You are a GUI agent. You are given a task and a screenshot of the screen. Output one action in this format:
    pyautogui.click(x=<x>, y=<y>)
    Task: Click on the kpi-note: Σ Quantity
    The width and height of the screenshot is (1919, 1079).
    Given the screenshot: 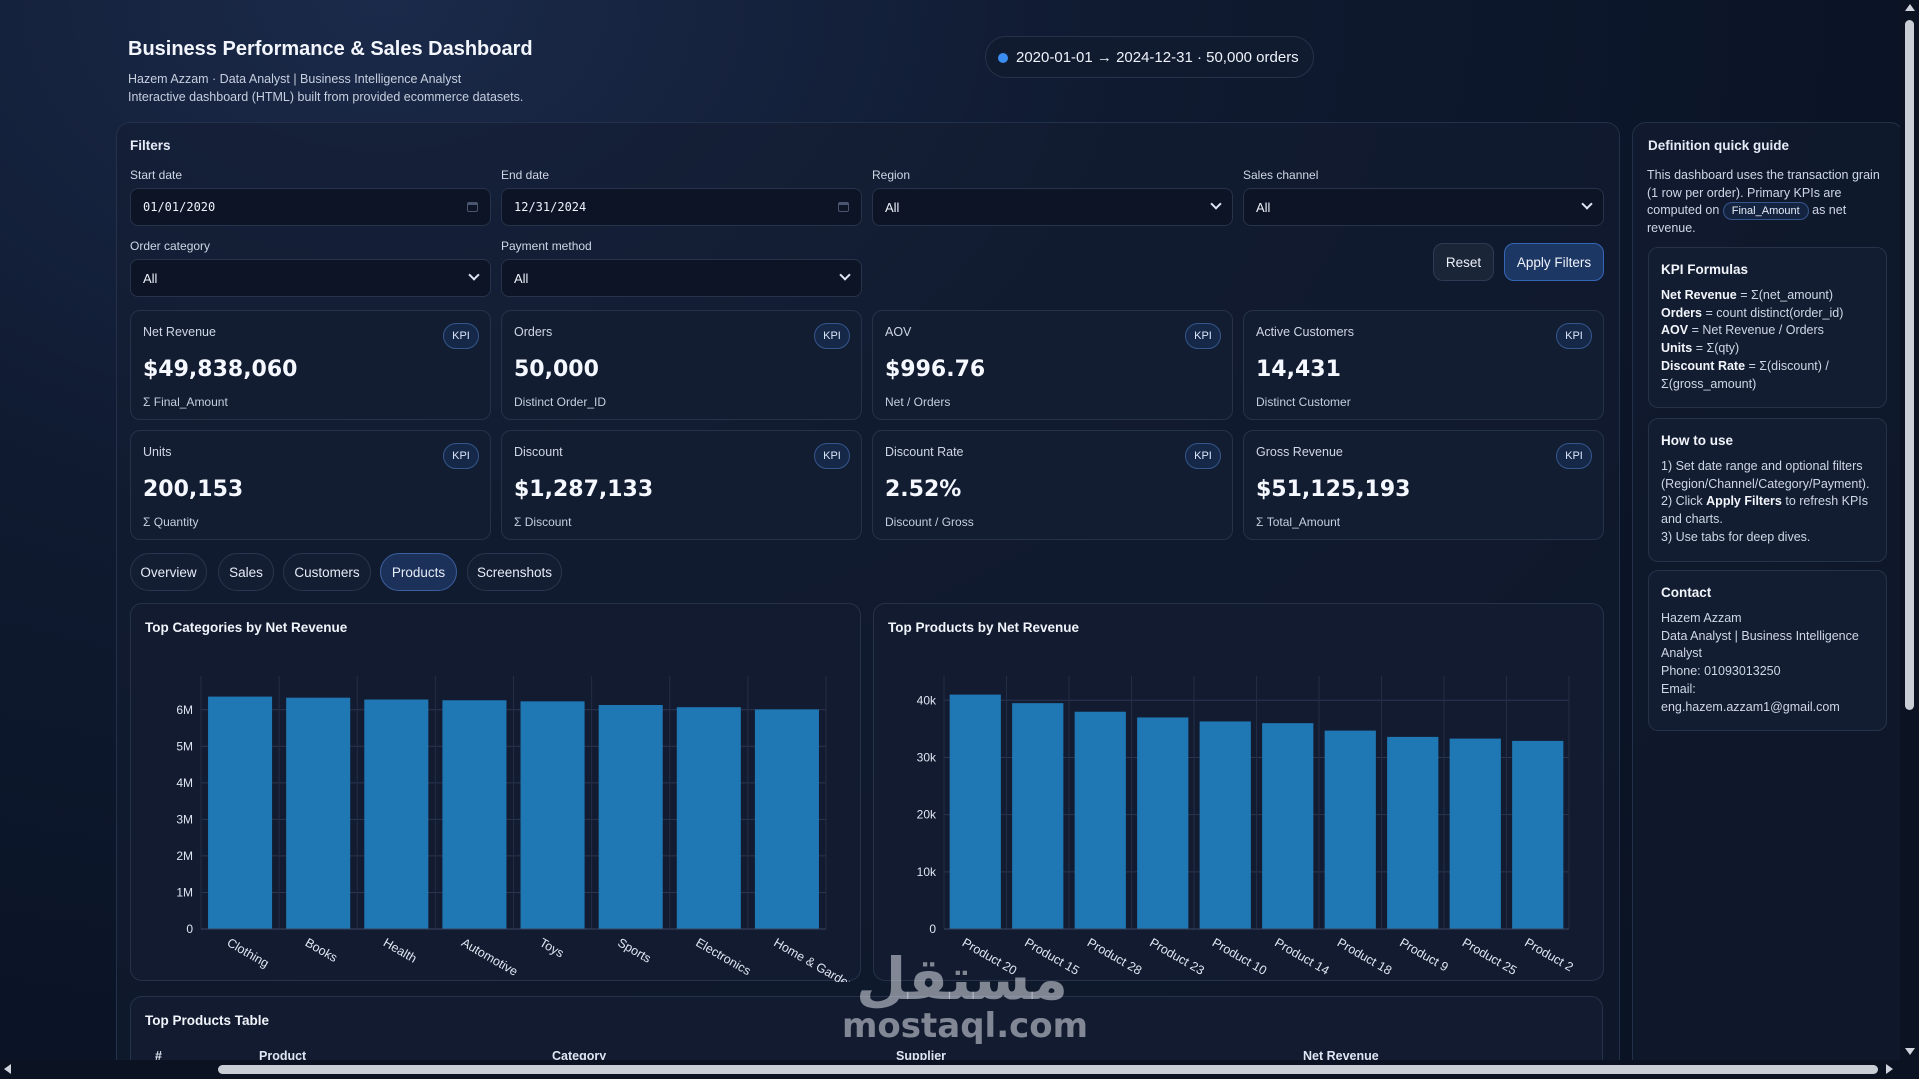 What is the action you would take?
    pyautogui.click(x=171, y=522)
    